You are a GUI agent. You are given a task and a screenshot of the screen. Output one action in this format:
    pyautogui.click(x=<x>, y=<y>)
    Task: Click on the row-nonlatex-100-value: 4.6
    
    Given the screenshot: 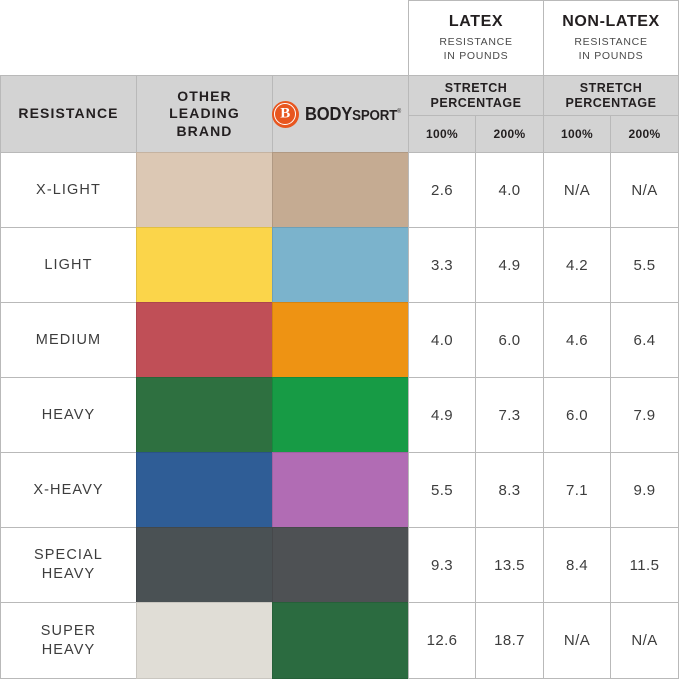 What is the action you would take?
    pyautogui.click(x=577, y=340)
    